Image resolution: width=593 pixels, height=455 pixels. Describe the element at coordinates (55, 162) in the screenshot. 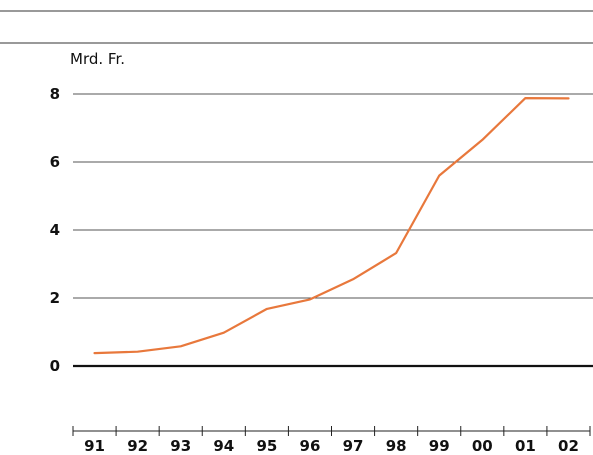

I see `y-tick-label: 6` at that location.